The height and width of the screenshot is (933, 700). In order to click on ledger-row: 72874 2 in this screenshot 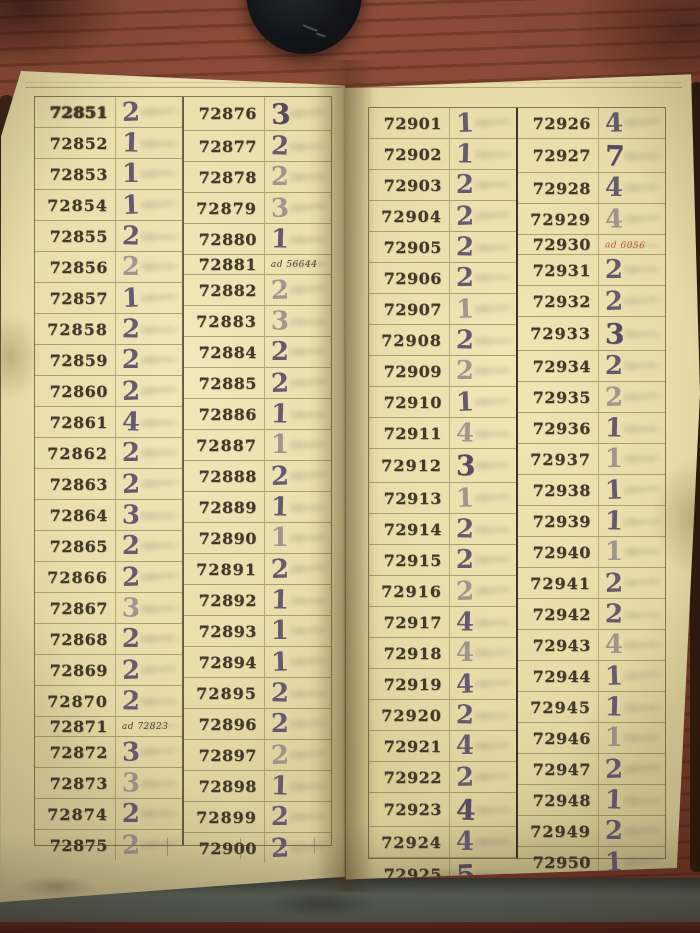, I will do `click(108, 814)`.